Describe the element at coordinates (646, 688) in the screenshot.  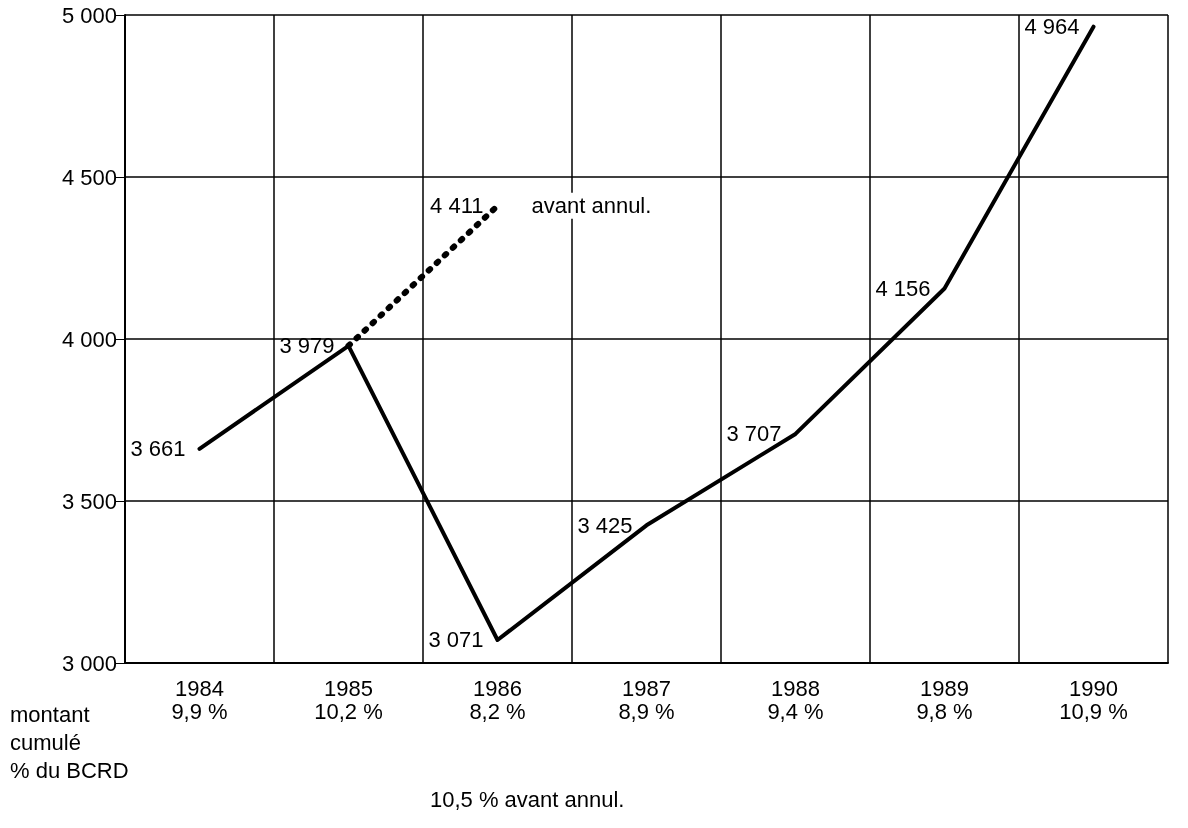
I see `x-tick-label: 1987` at that location.